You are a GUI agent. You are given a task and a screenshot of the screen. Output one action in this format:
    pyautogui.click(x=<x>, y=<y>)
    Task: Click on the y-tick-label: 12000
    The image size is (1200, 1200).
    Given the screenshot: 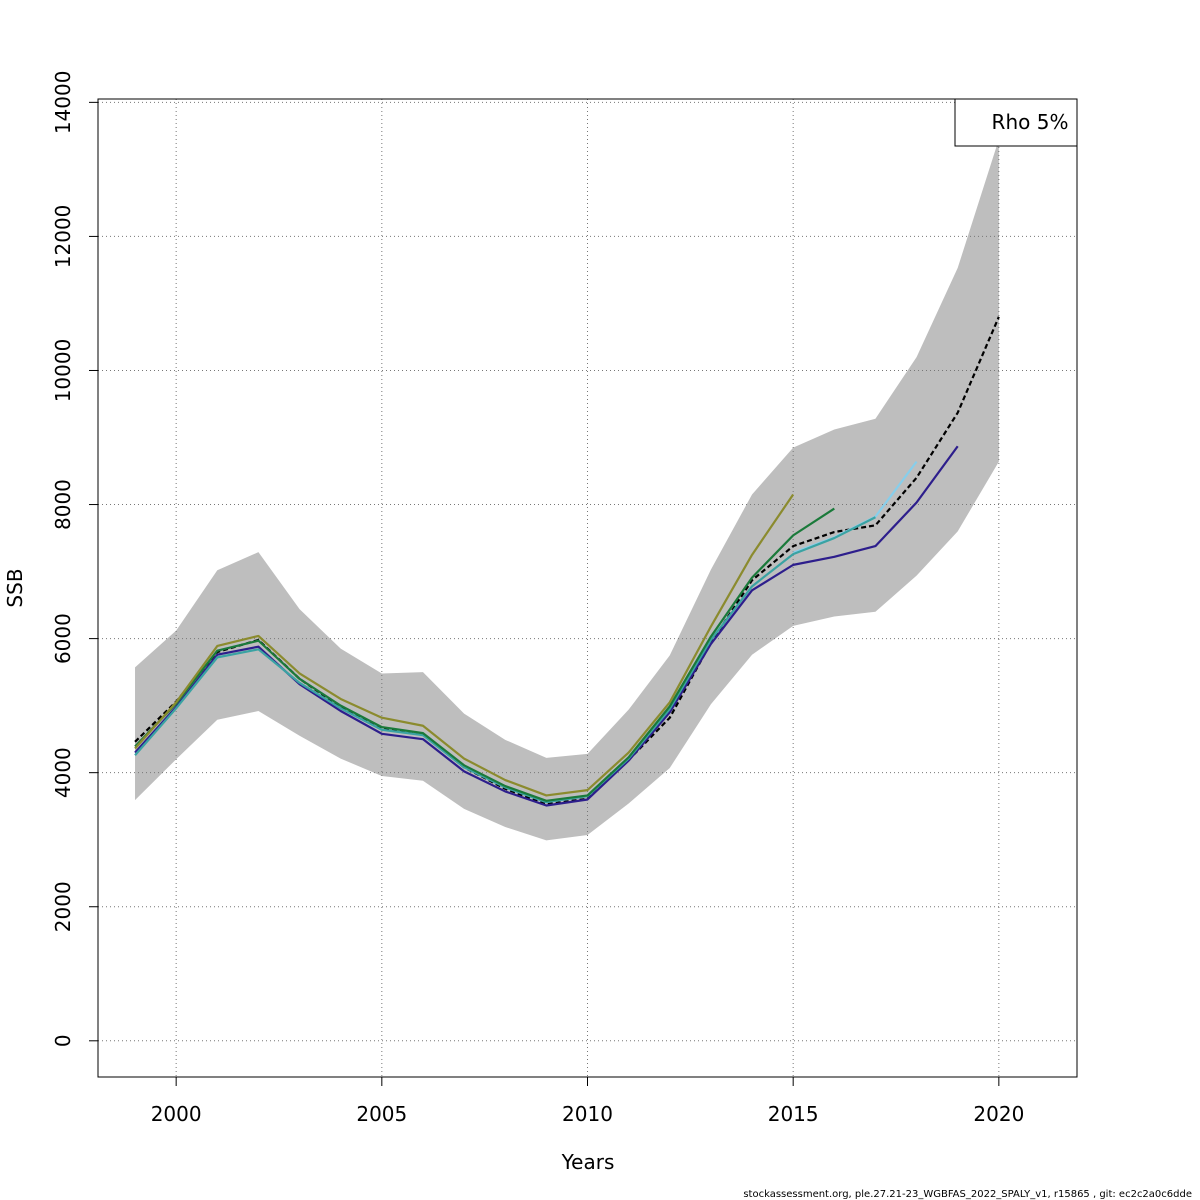 What is the action you would take?
    pyautogui.click(x=63, y=237)
    